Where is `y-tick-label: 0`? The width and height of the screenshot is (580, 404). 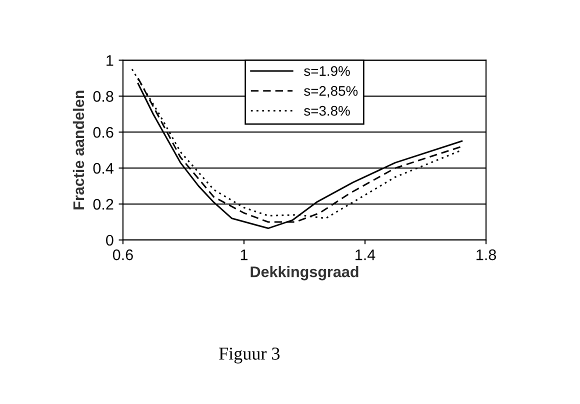 y-tick-label: 0 is located at coordinates (110, 240).